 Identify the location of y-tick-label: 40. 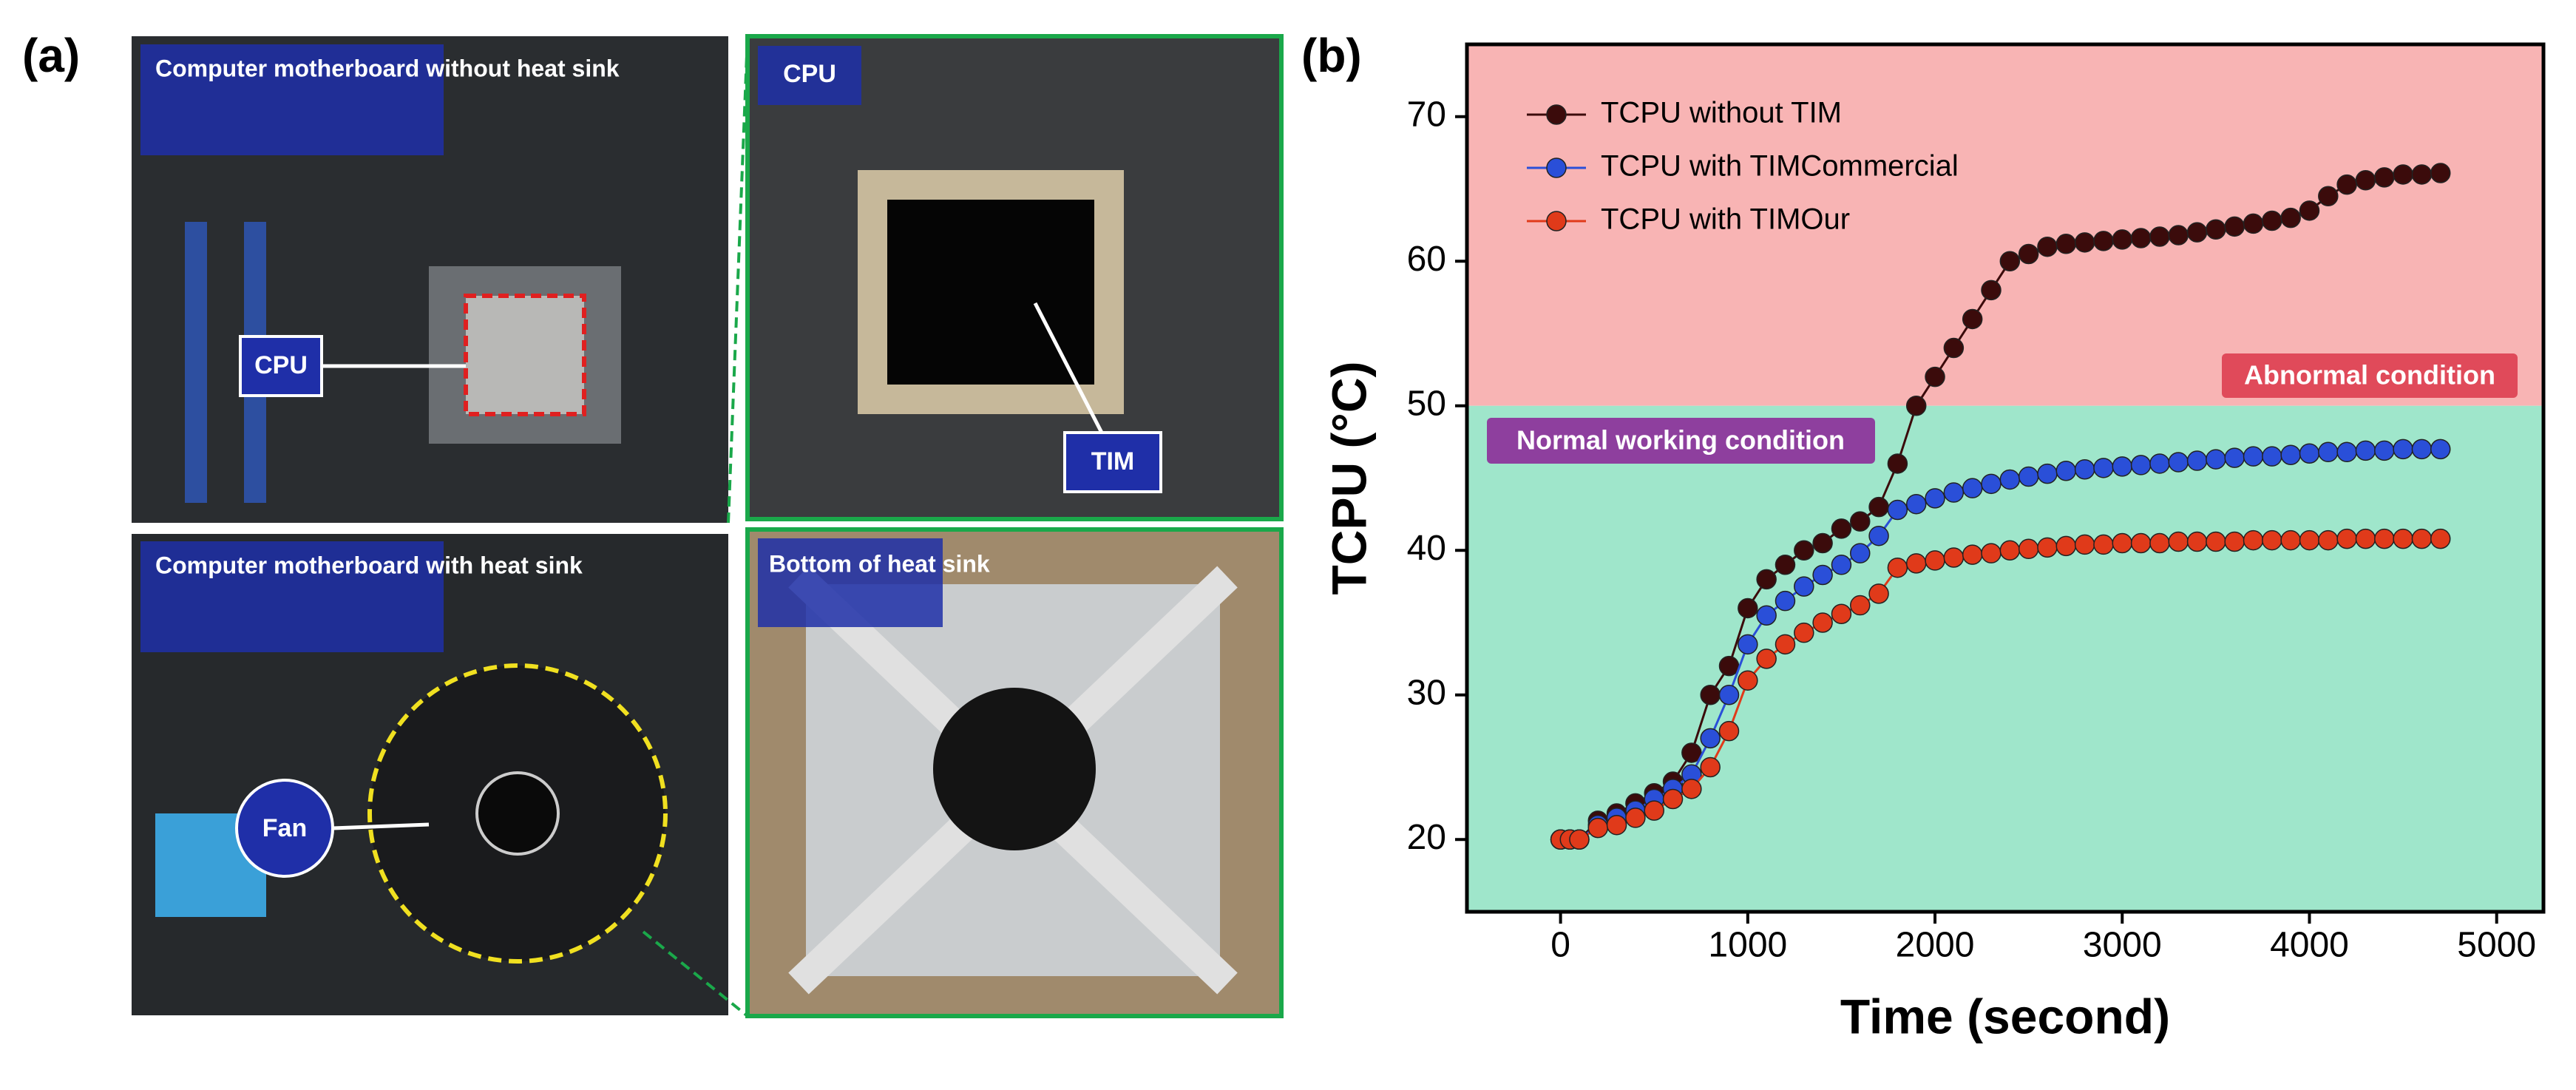
(1426, 548).